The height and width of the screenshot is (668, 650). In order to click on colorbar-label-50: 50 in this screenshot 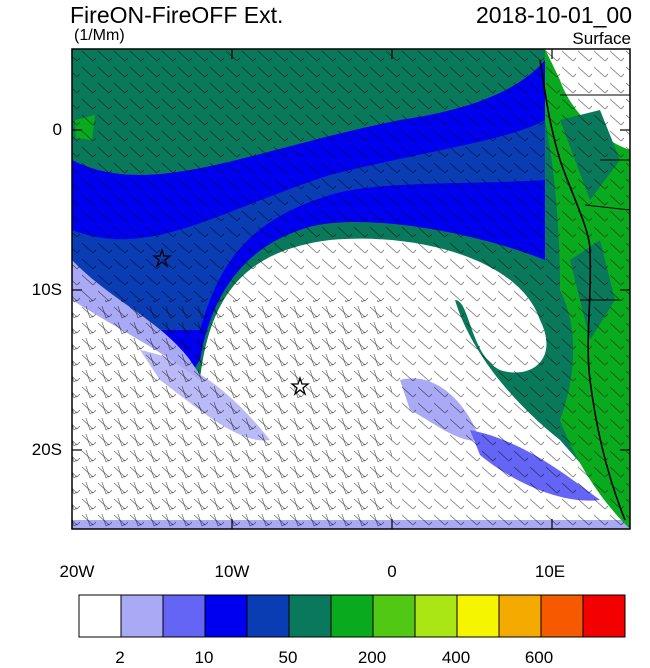, I will do `click(288, 657)`.